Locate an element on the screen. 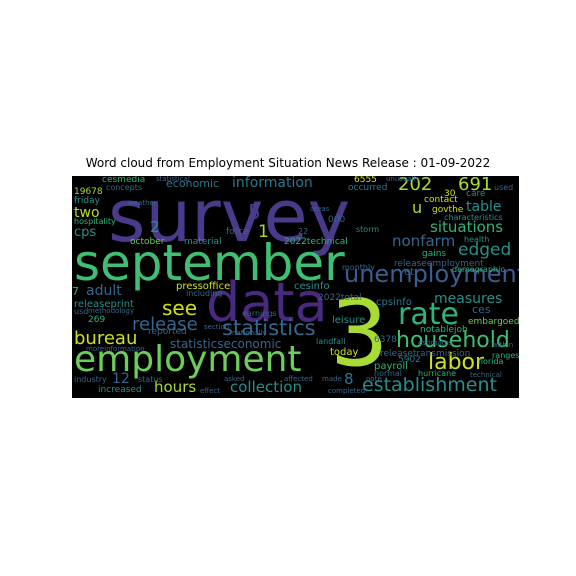 Image resolution: width=576 pixels, height=576 pixels. word-leisure: leisure is located at coordinates (349, 320).